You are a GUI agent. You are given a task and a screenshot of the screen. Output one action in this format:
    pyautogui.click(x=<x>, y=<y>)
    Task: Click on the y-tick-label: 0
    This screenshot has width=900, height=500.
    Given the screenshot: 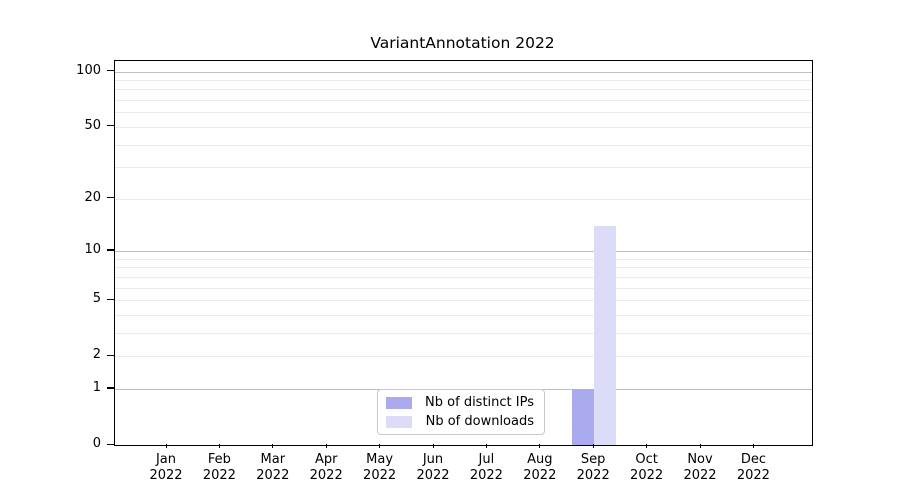 What is the action you would take?
    pyautogui.click(x=96, y=443)
    